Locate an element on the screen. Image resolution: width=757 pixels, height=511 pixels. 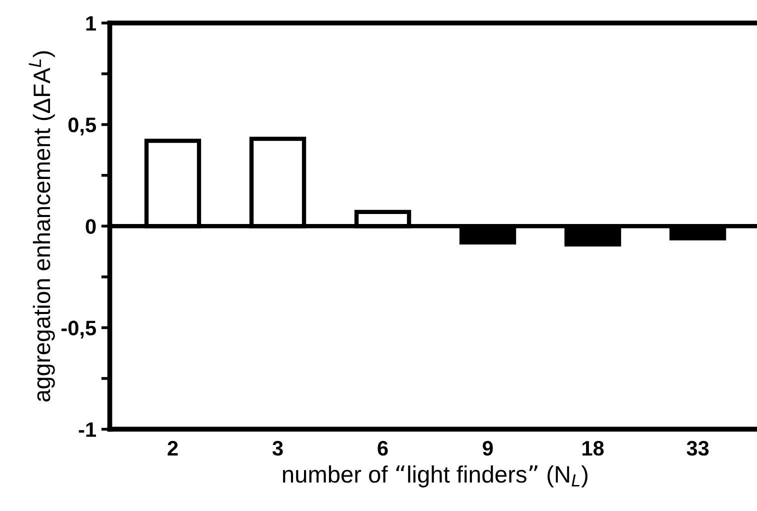
y-tick-label: 0,5 is located at coordinates (82, 127).